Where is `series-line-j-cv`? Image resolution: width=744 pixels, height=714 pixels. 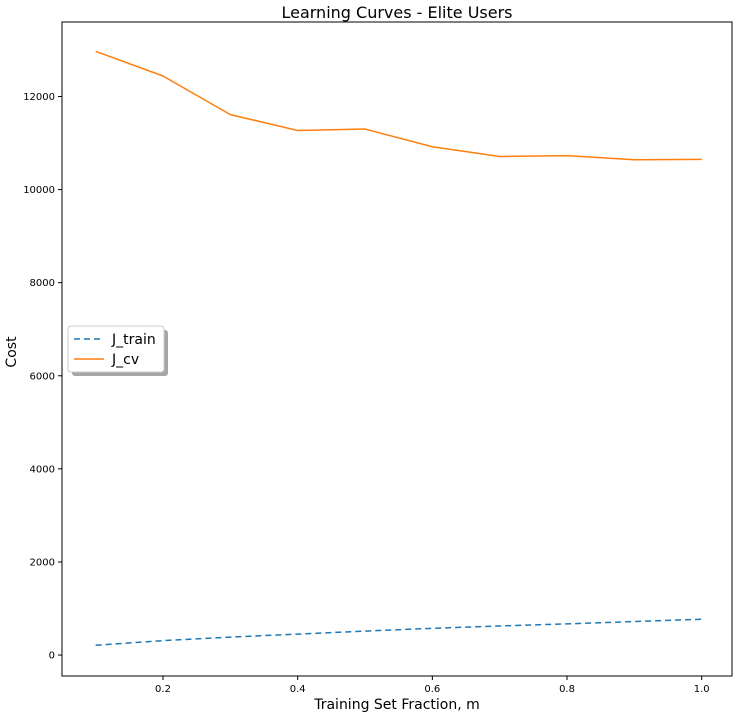 series-line-j-cv is located at coordinates (398, 105).